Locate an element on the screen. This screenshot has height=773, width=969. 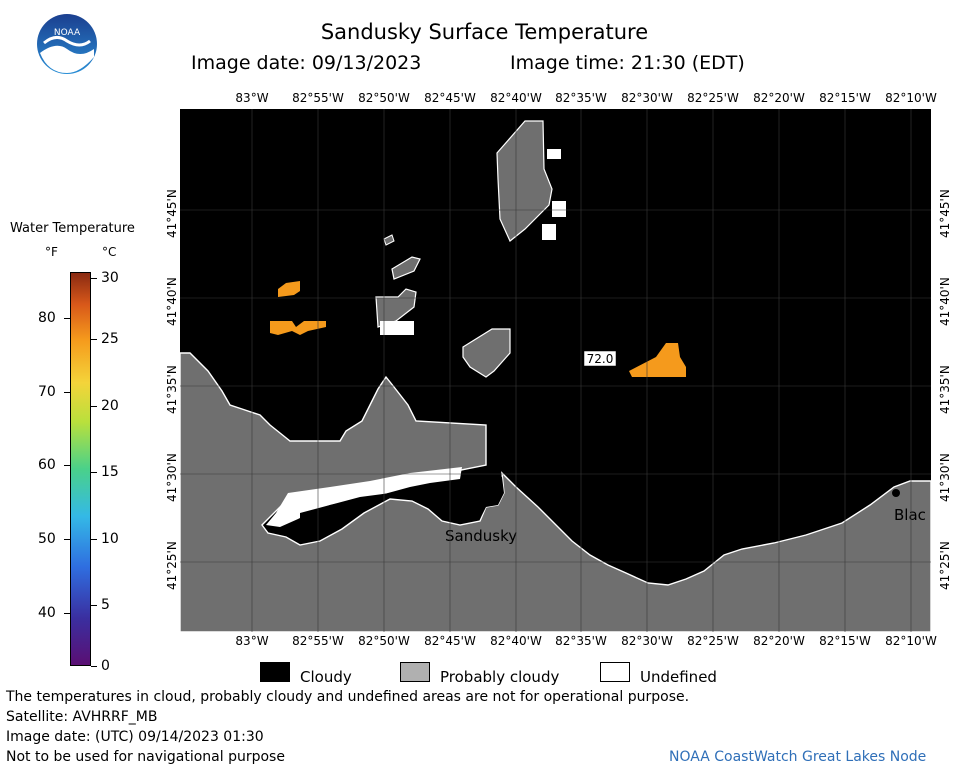
legend-label-probably-cloudy: Probably cloudy is located at coordinates (500, 677).